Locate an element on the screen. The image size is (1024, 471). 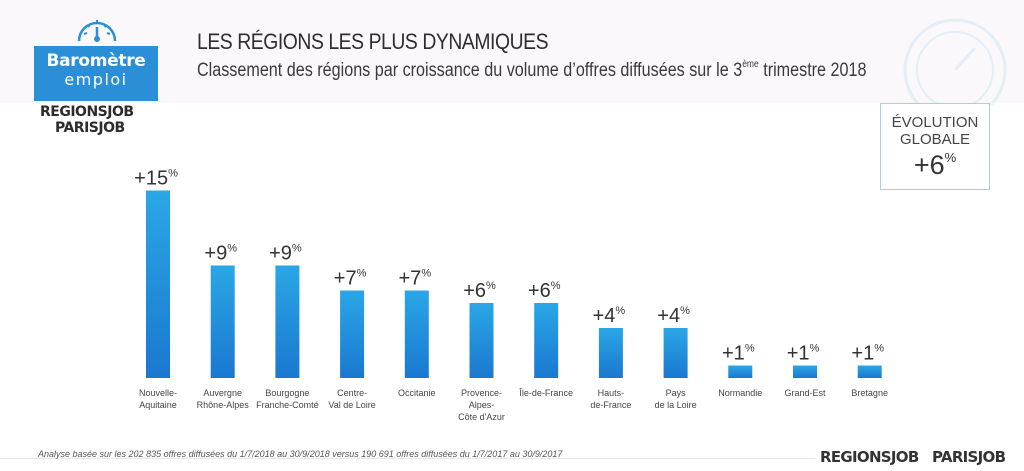
category-label: Provence-Alpes-Côte d'Azur is located at coordinates (481, 405).